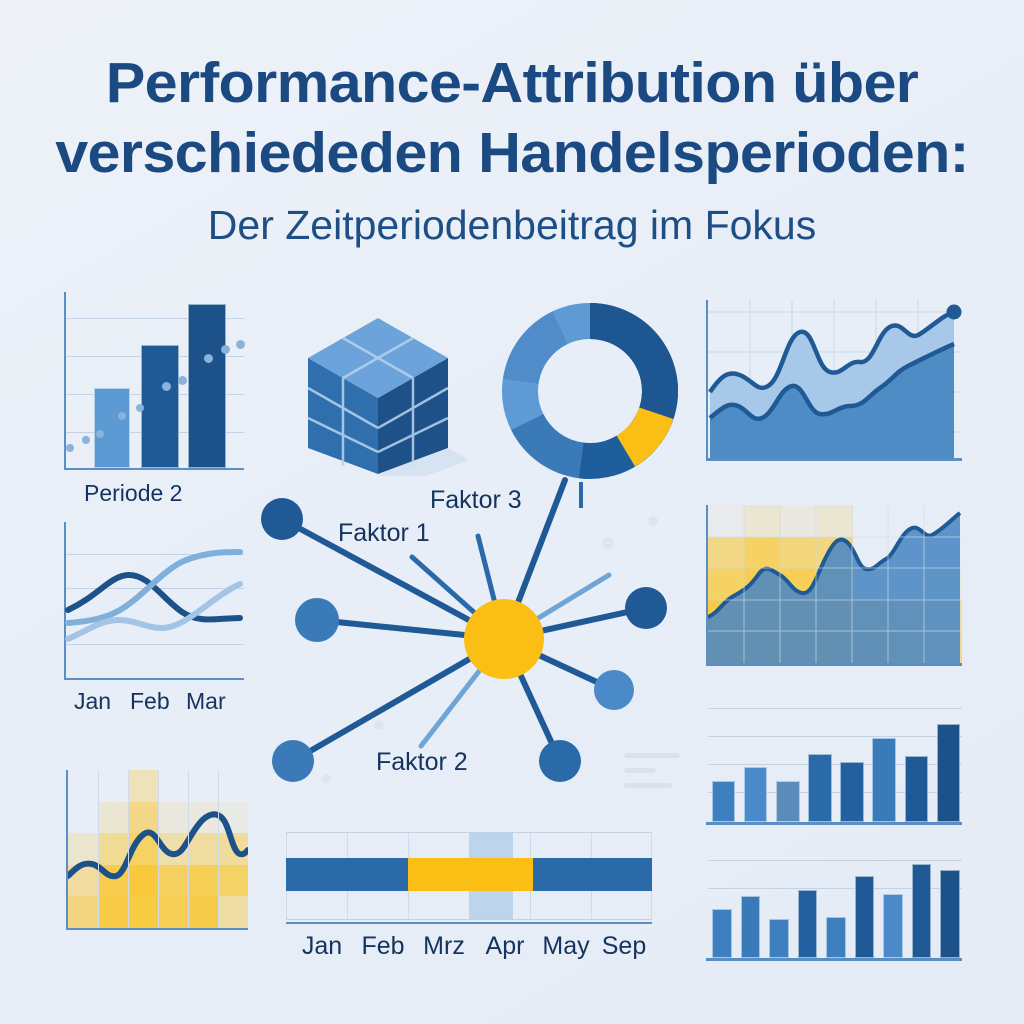 This screenshot has height=1024, width=1024. I want to click on chart-line-monate: Jan Feb Mar, so click(153, 622).